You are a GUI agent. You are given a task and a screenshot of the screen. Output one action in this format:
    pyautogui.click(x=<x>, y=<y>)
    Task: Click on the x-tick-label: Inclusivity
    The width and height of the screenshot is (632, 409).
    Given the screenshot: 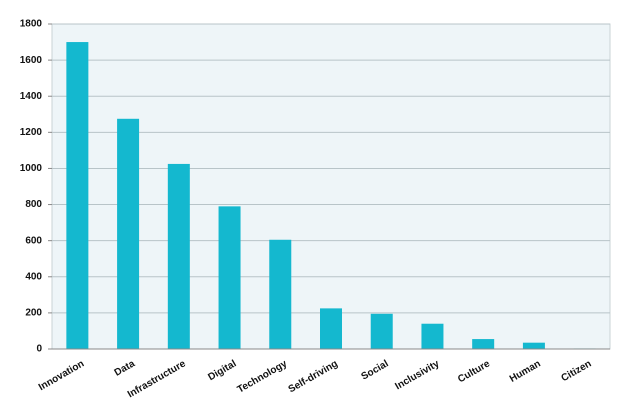 What is the action you would take?
    pyautogui.click(x=417, y=375)
    